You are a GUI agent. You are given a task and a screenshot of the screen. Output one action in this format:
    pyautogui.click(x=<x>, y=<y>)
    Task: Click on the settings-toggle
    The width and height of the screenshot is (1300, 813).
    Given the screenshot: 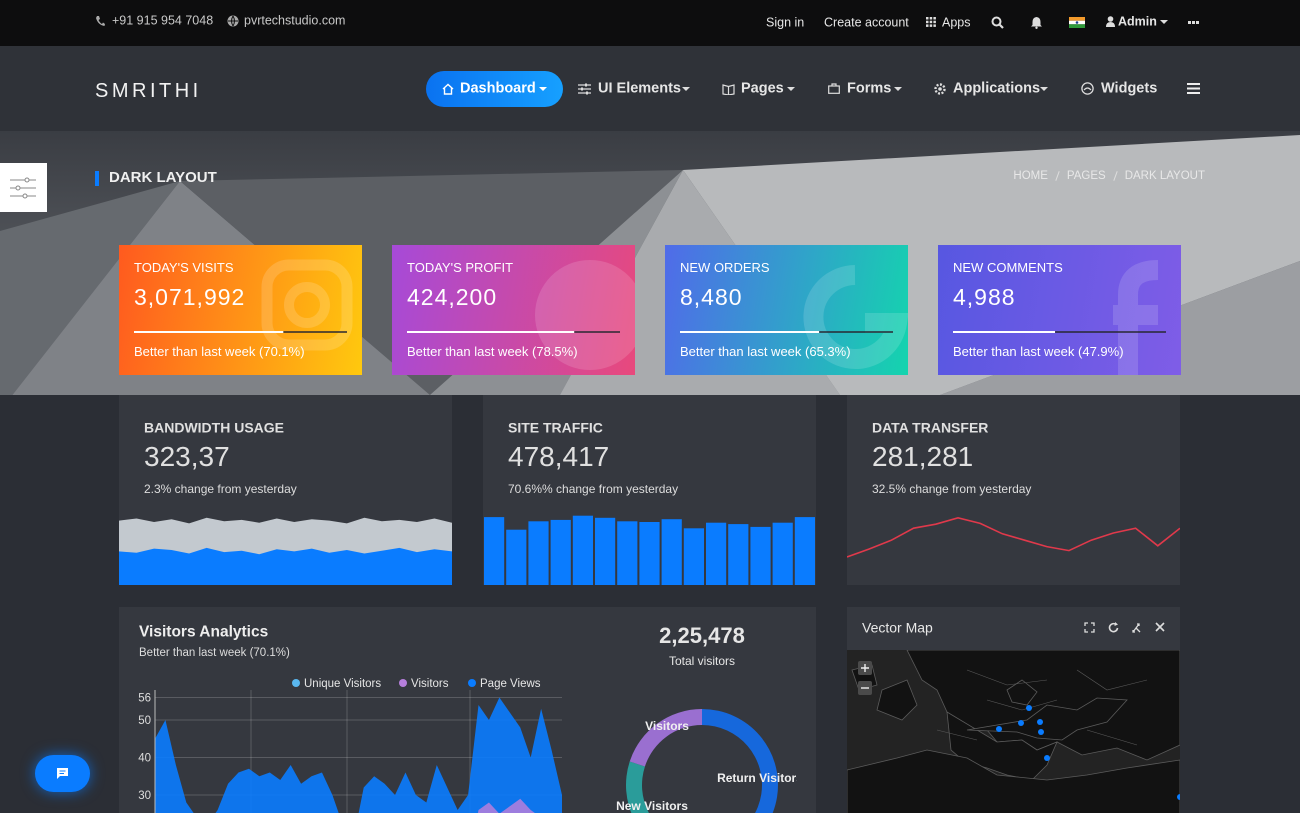 What is the action you would take?
    pyautogui.click(x=23, y=187)
    